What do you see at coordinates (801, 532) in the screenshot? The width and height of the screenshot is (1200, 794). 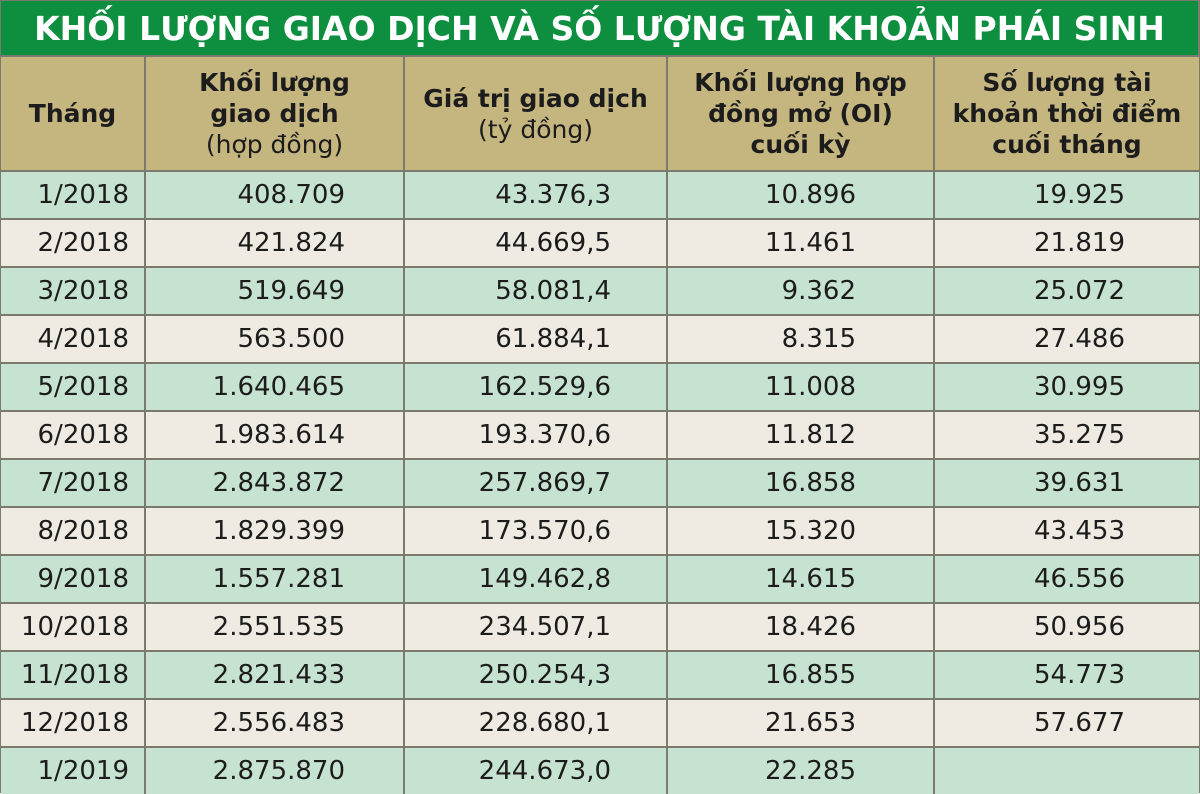 I see `open-interest-cell: 15.320` at bounding box center [801, 532].